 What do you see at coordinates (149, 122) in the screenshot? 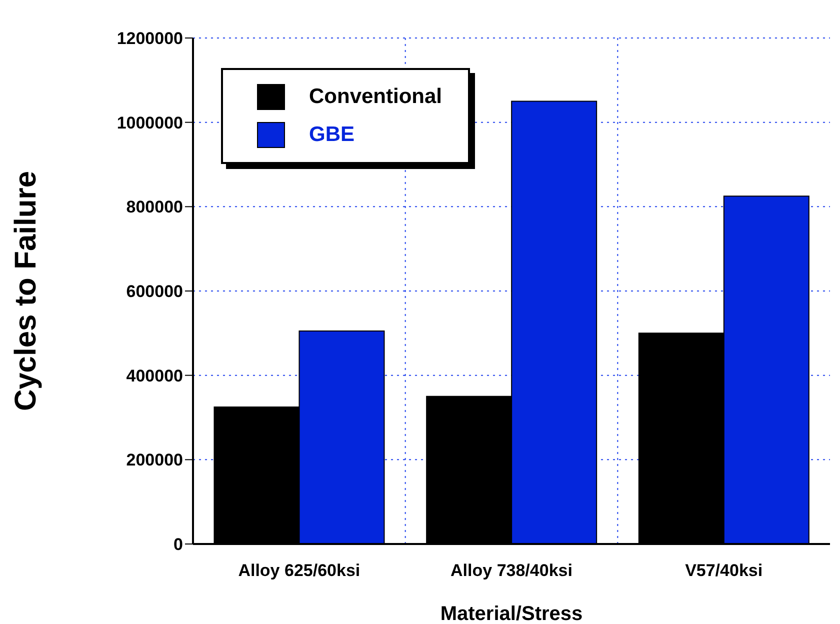
I see `y-tick-label: 1000000` at bounding box center [149, 122].